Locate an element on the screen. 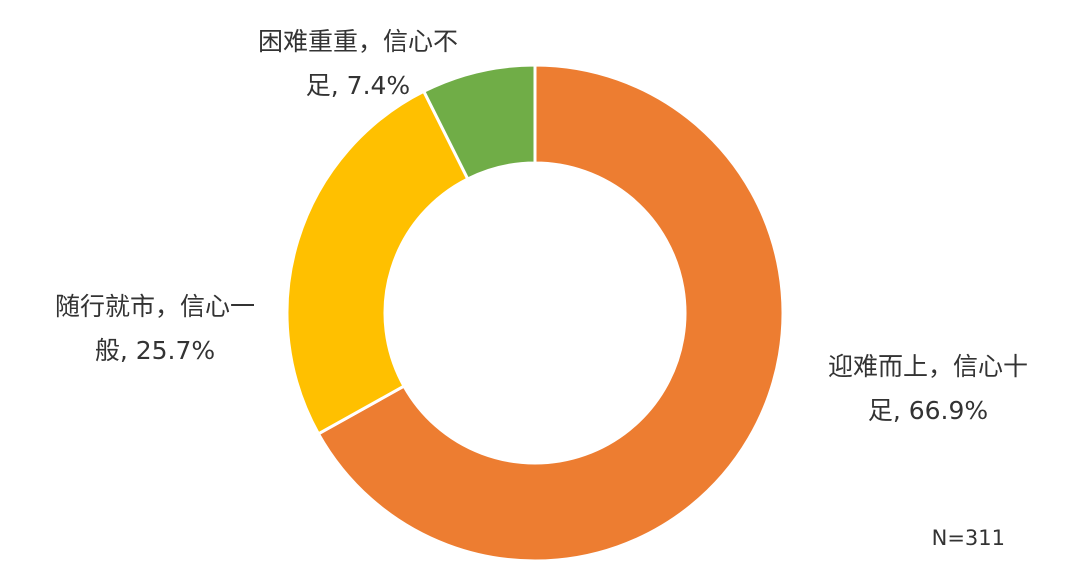  data-label: 迎难而上，信心十足, 66.9% is located at coordinates (928, 388).